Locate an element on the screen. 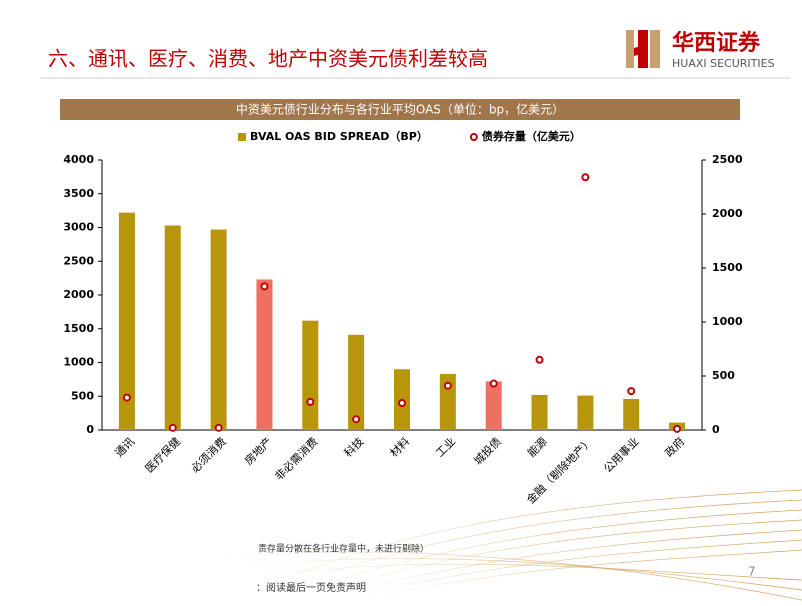  y-tick-label: 3000 is located at coordinates (78, 227).